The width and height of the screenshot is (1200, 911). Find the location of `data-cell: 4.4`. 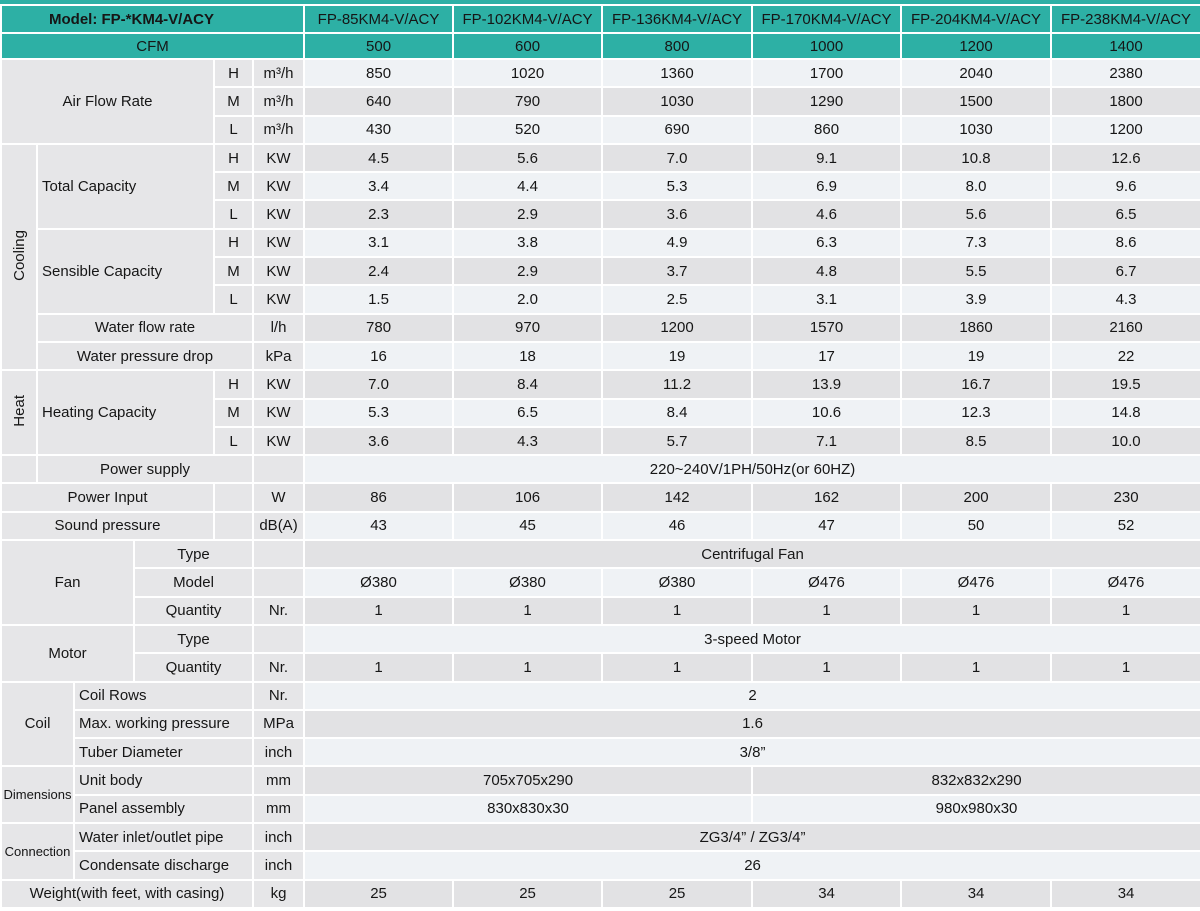

data-cell: 4.4 is located at coordinates (528, 186).